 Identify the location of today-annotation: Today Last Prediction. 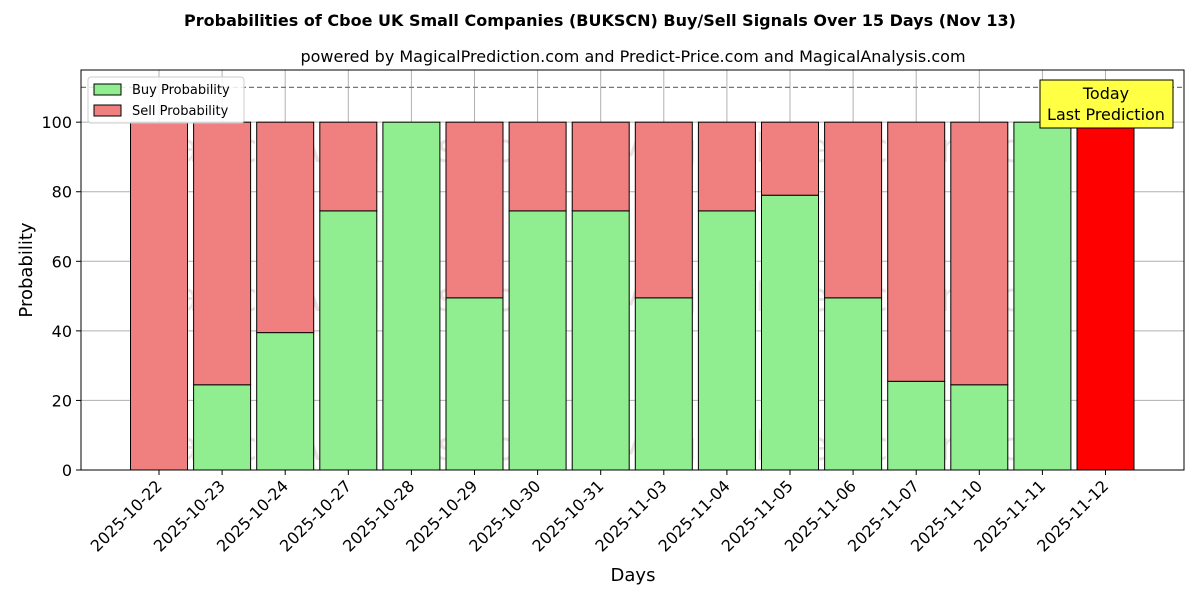
(1106, 104).